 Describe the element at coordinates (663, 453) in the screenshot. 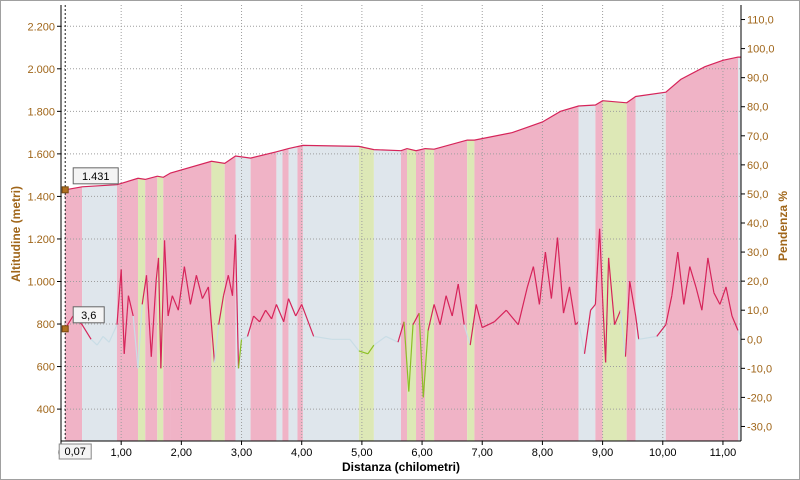

I see `x-tick-label: 10,00` at that location.